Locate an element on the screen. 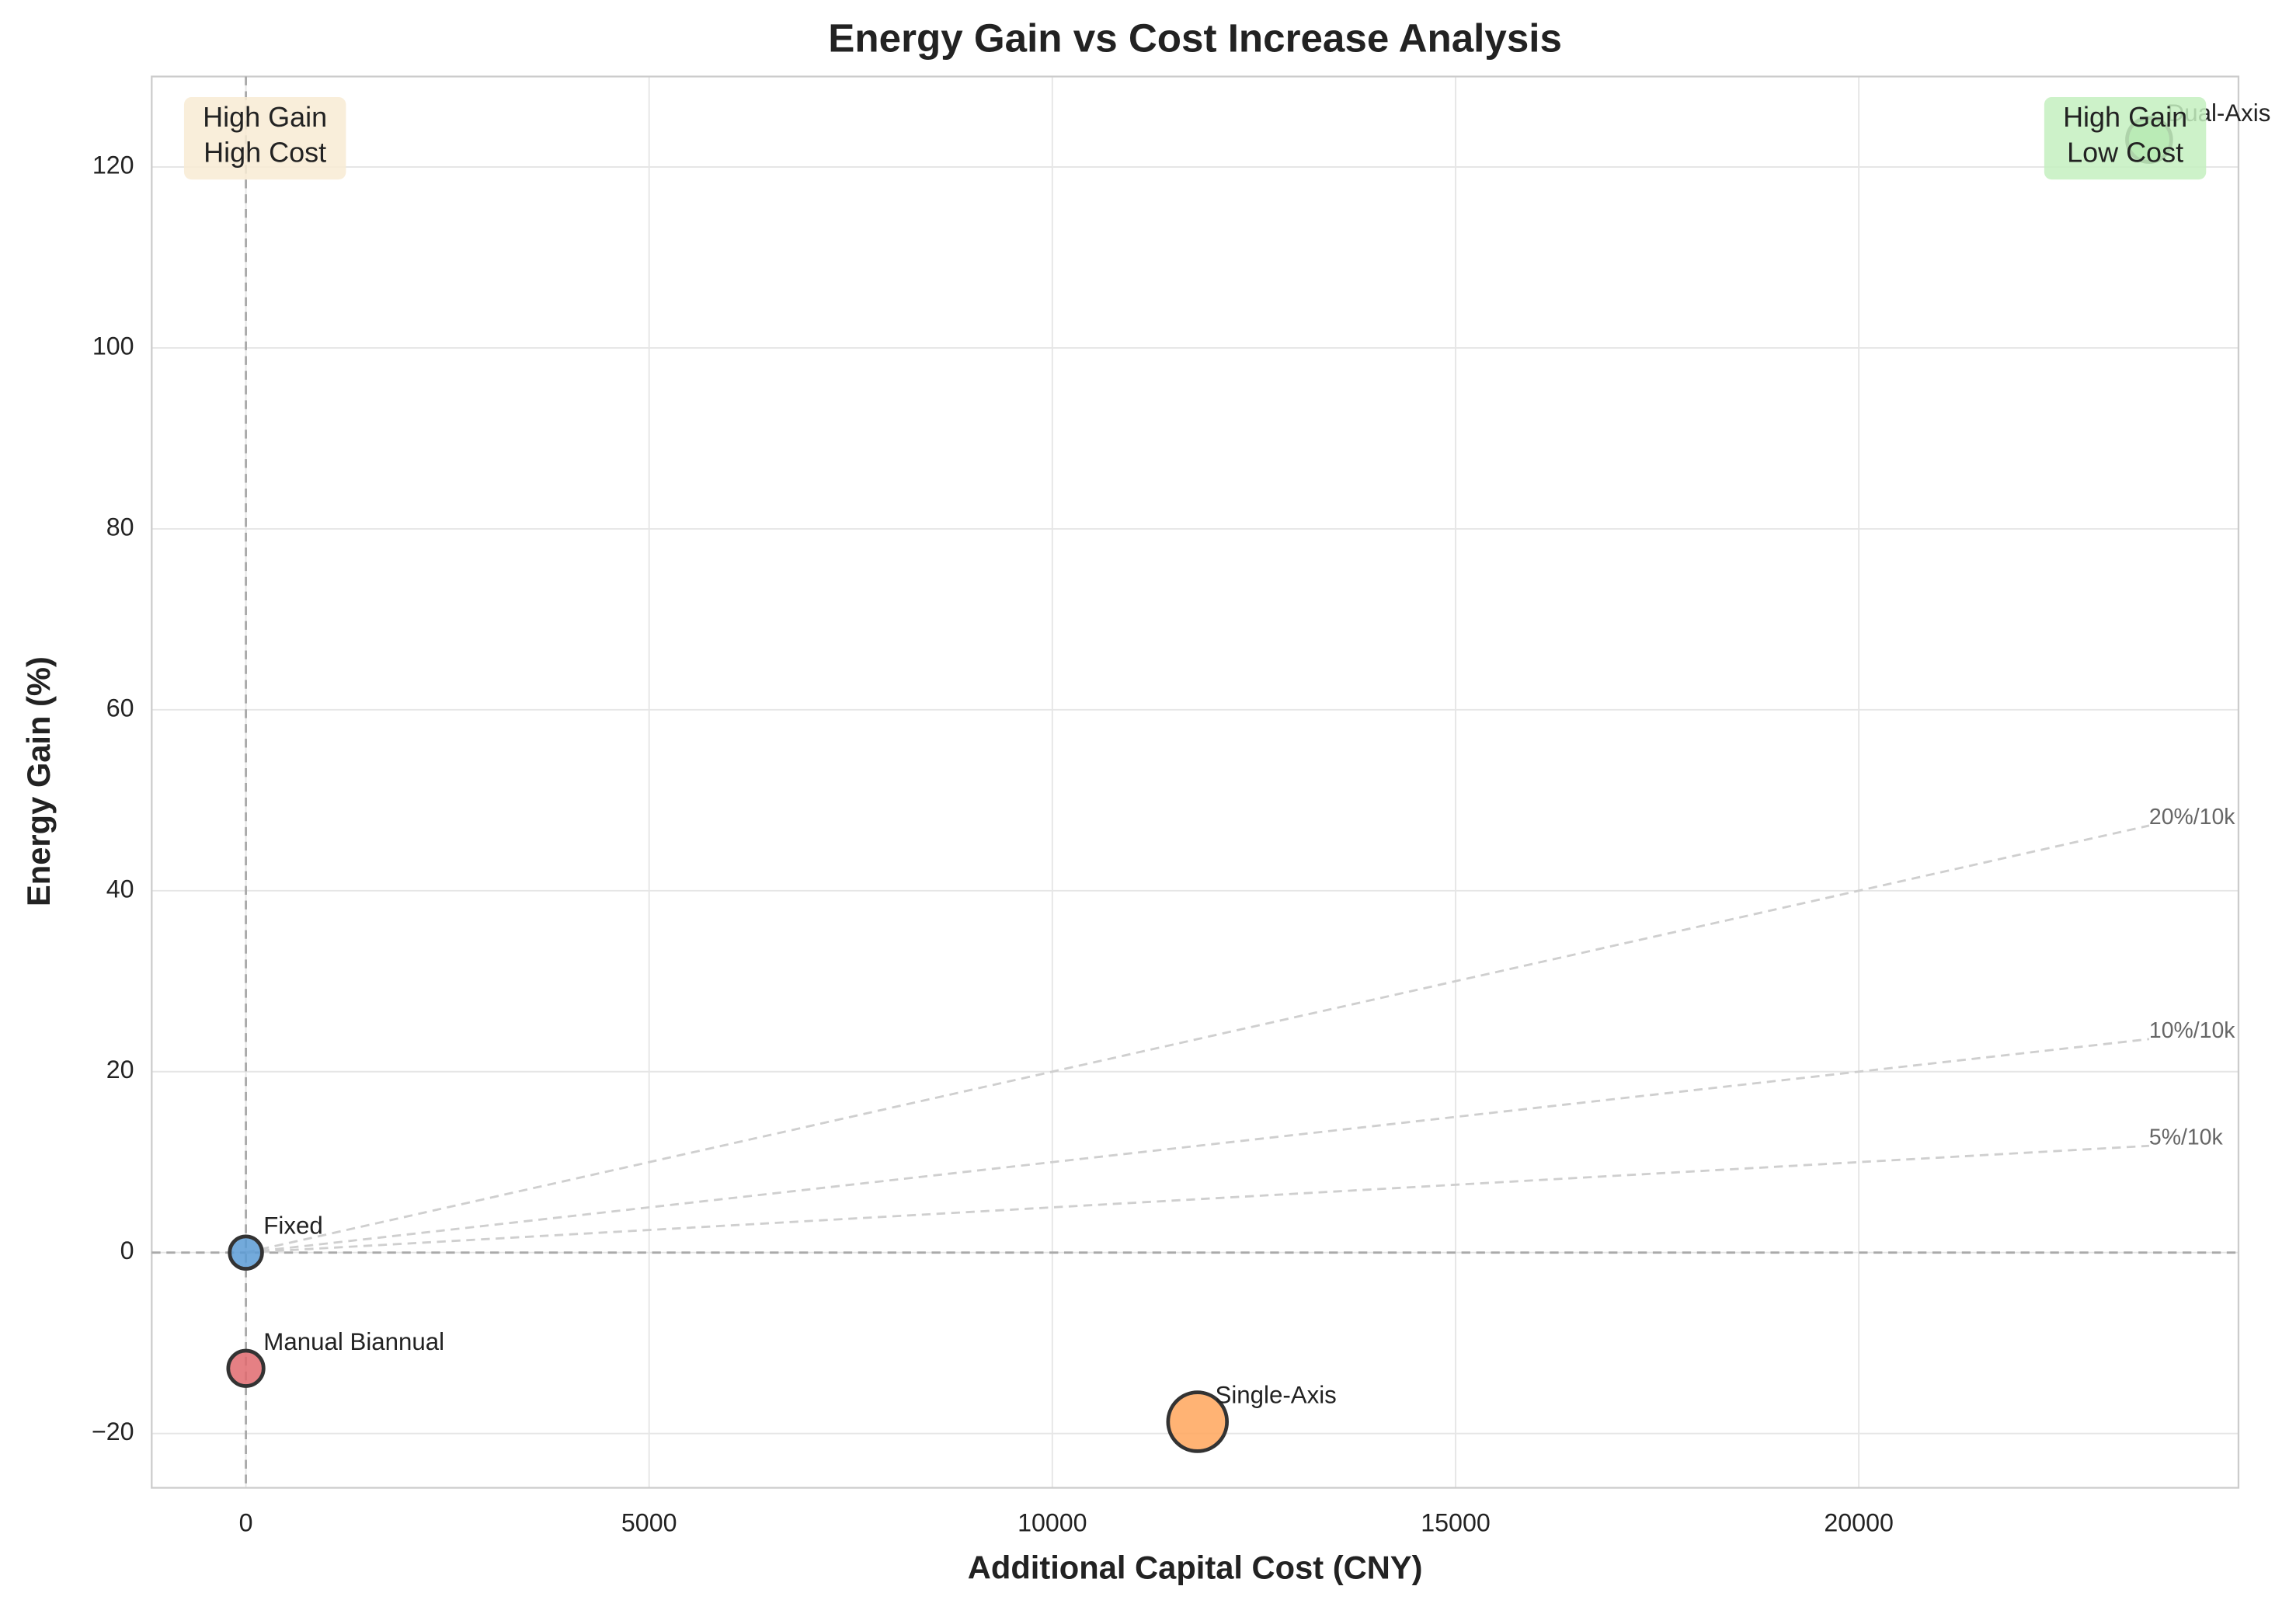 This screenshot has height=1607, width=2296. y-tick-label: 60 is located at coordinates (120, 708).